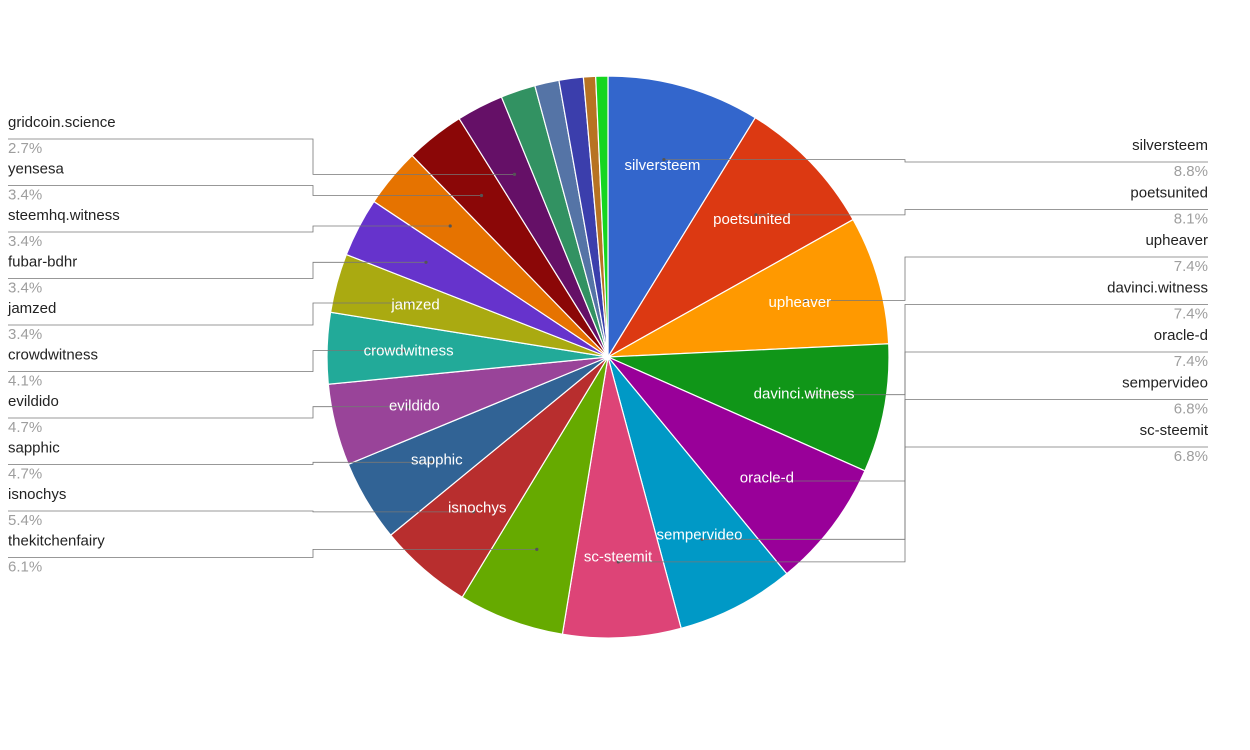  I want to click on legend-value-yensesa: 3.4%, so click(25, 195).